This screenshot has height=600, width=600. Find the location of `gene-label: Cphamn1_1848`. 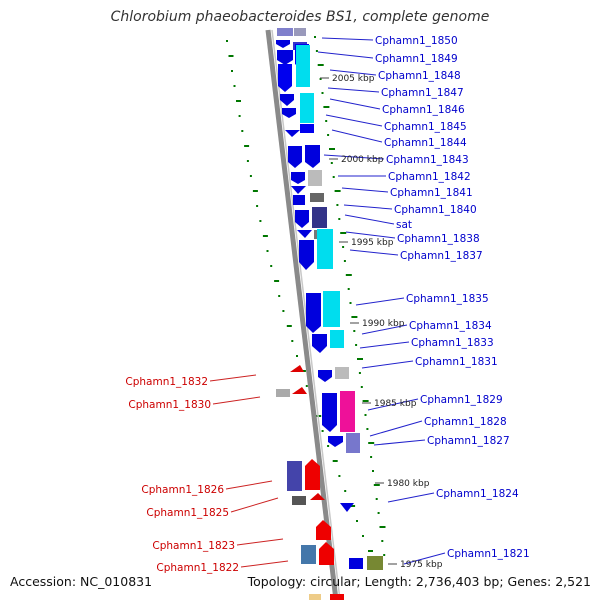

gene-label: Cphamn1_1848 is located at coordinates (419, 76).